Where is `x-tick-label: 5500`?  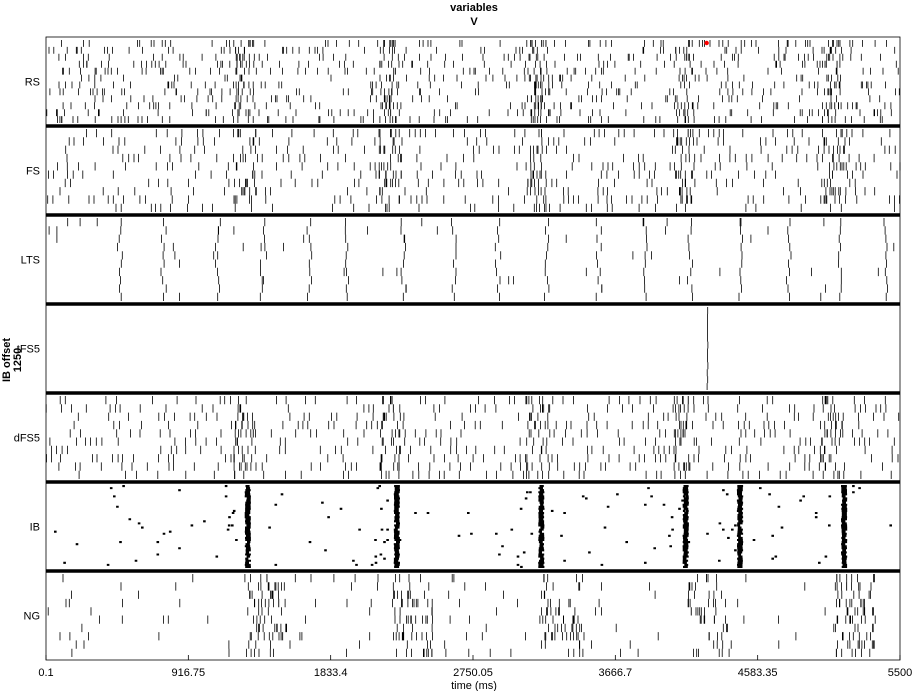
x-tick-label: 5500 is located at coordinates (900, 673).